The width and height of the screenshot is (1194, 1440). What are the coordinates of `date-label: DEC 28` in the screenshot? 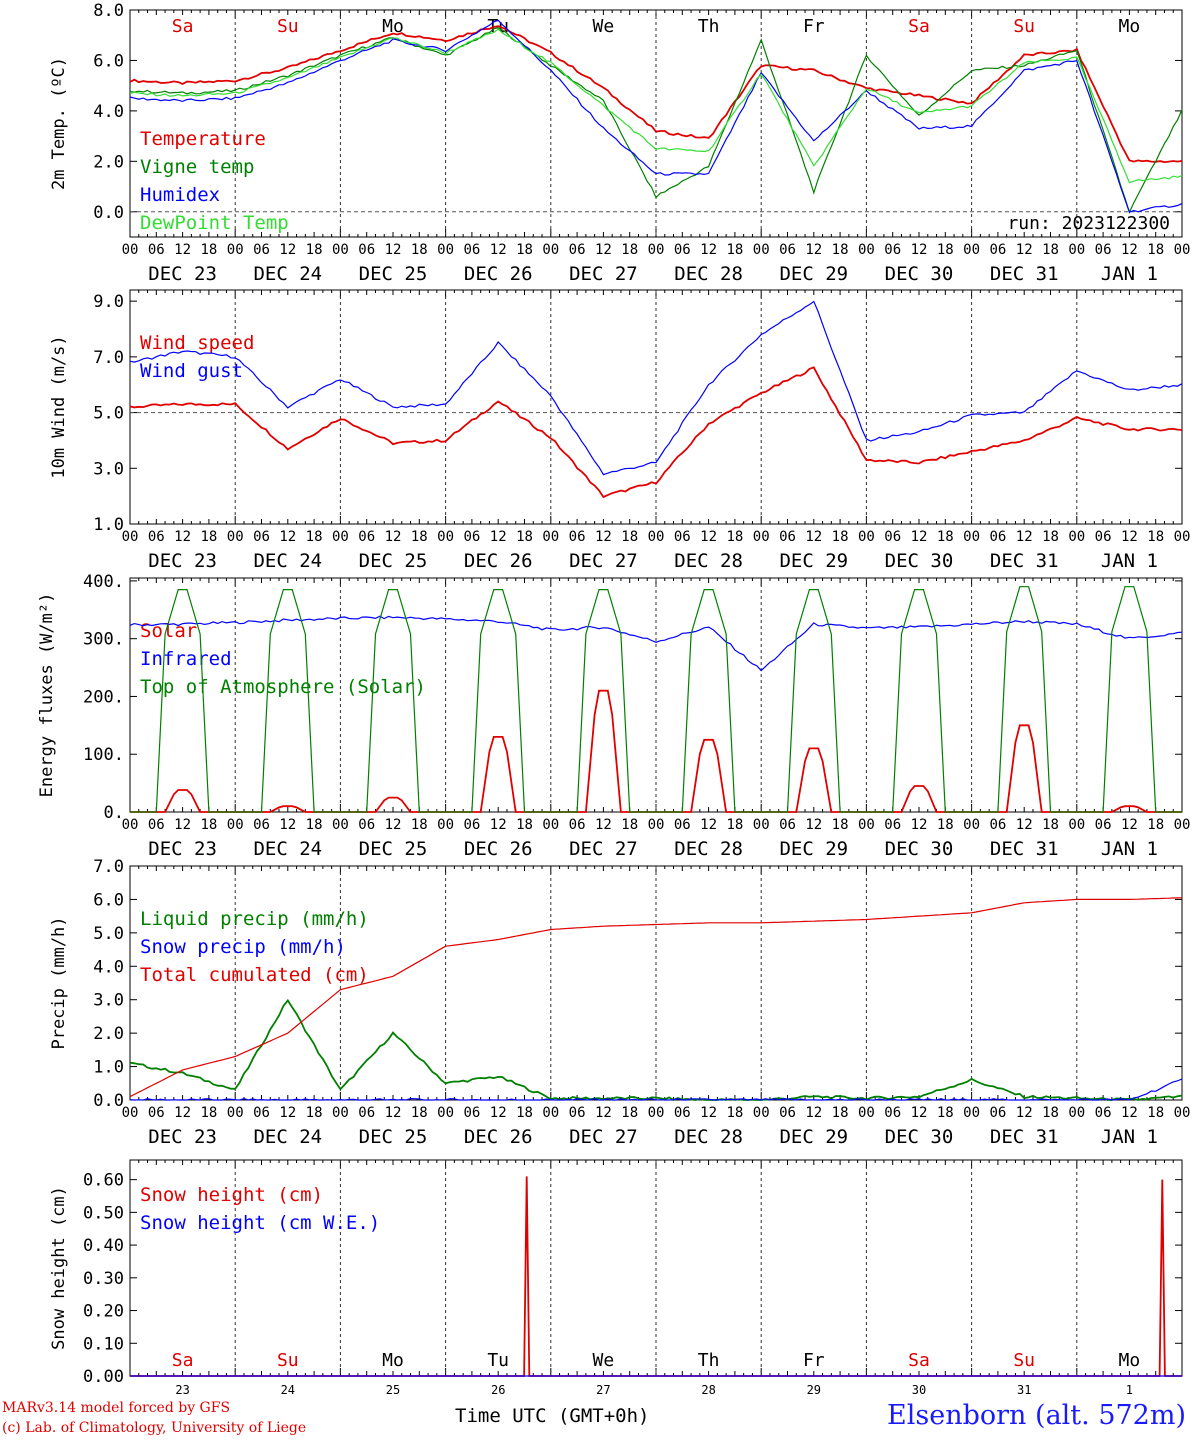 It's located at (708, 274).